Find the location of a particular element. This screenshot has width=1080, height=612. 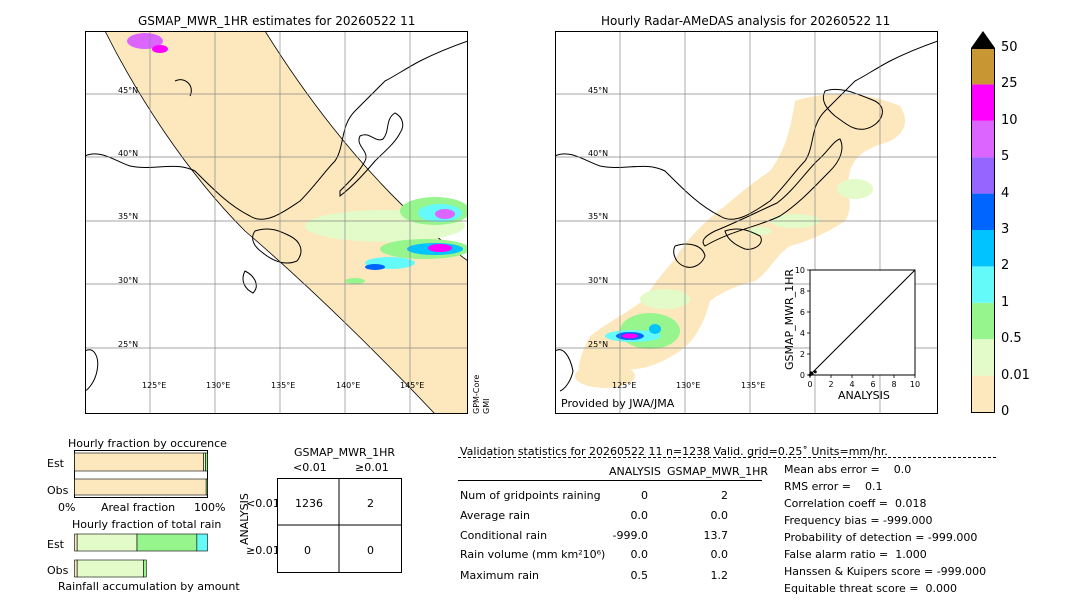

fraction-total-chart is located at coordinates (141, 555).